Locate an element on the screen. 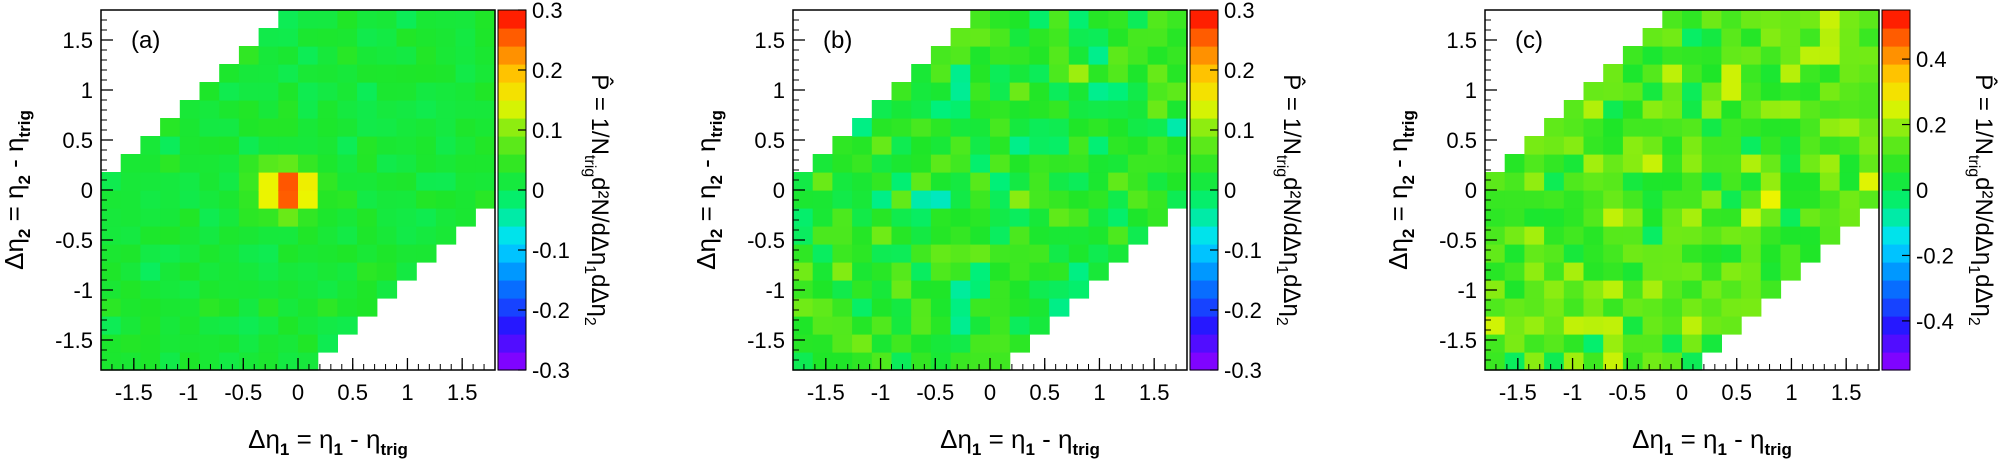  y-tick-label: 0 is located at coordinates (1471, 190).